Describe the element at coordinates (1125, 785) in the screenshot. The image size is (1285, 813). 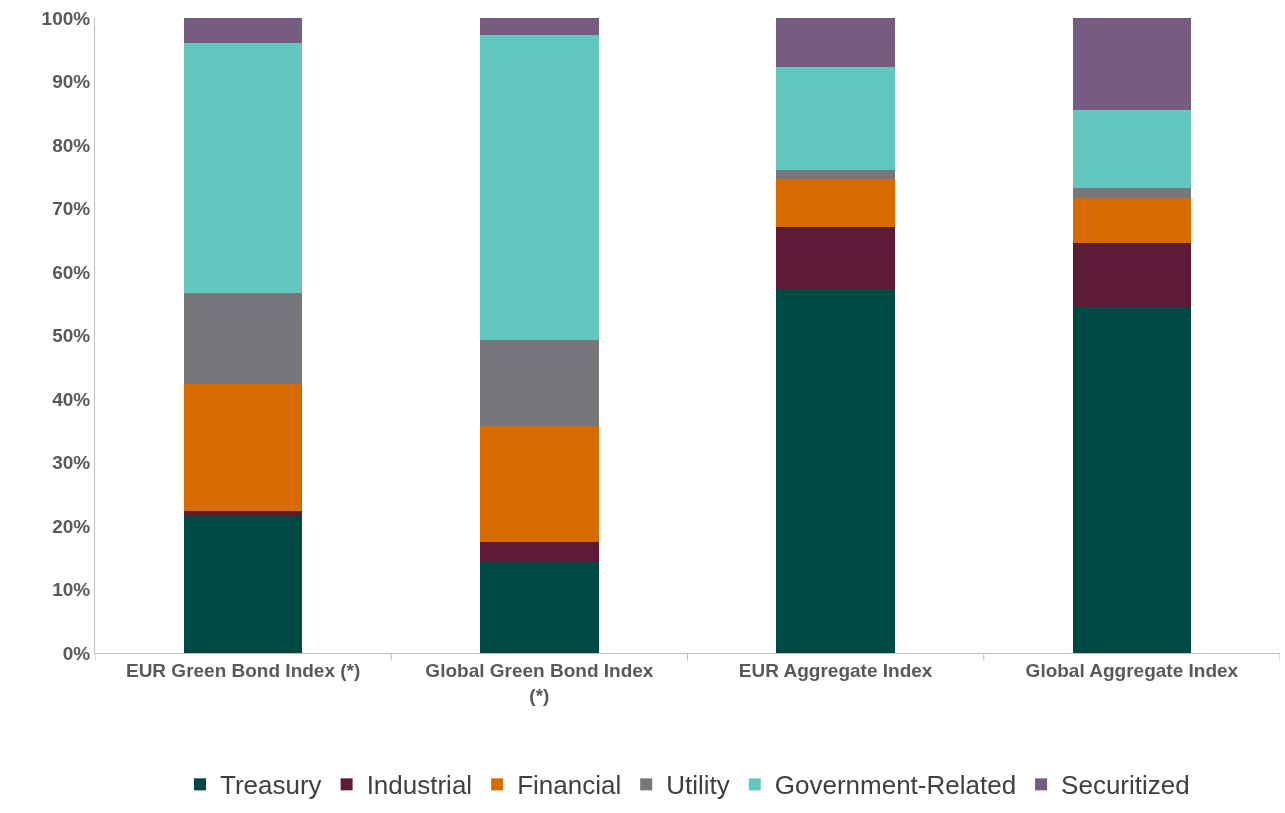
I see `legend-label: Securitized` at that location.